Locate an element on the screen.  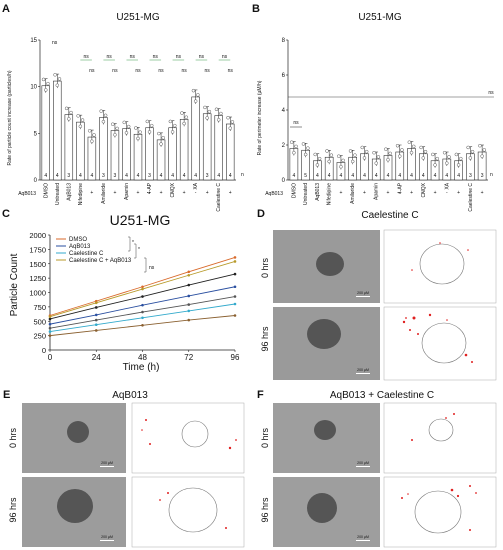
panel-c-legend-label: Caelestine C + AqB013 is located at coordinates (100, 261).